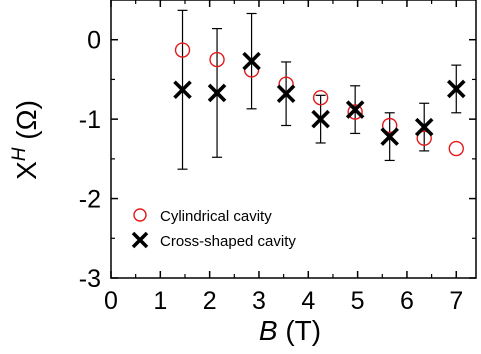  What do you see at coordinates (94, 41) in the screenshot?
I see `y-tick-label: 0` at bounding box center [94, 41].